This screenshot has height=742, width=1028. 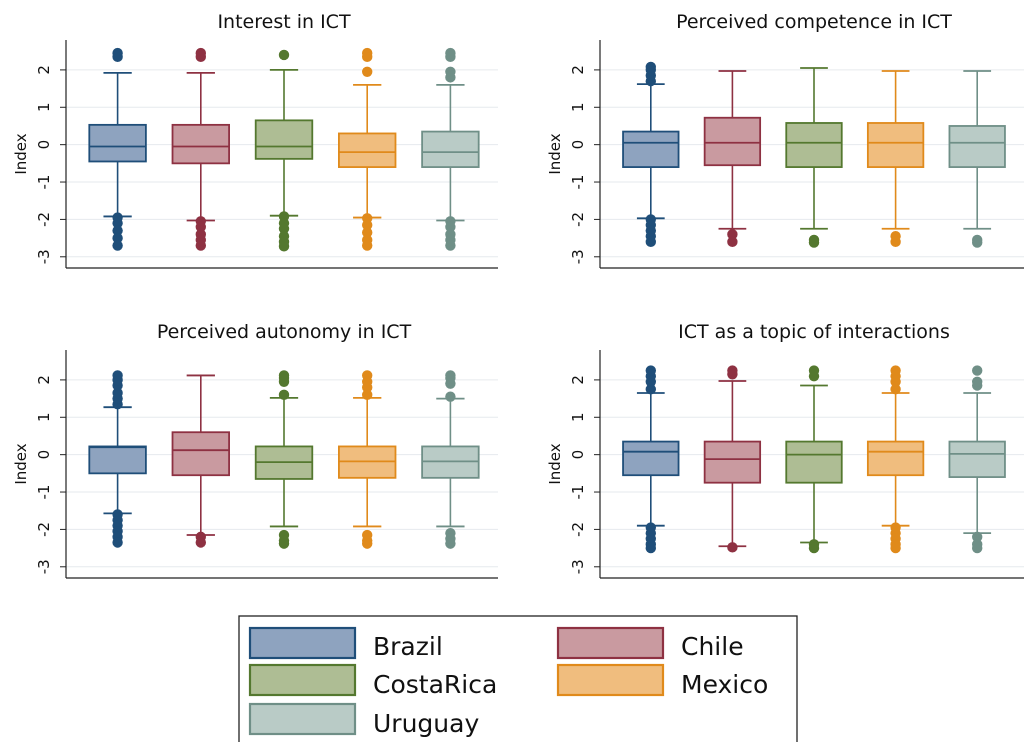 I want to click on panel-title: Perceived competence in ICT, so click(x=814, y=22).